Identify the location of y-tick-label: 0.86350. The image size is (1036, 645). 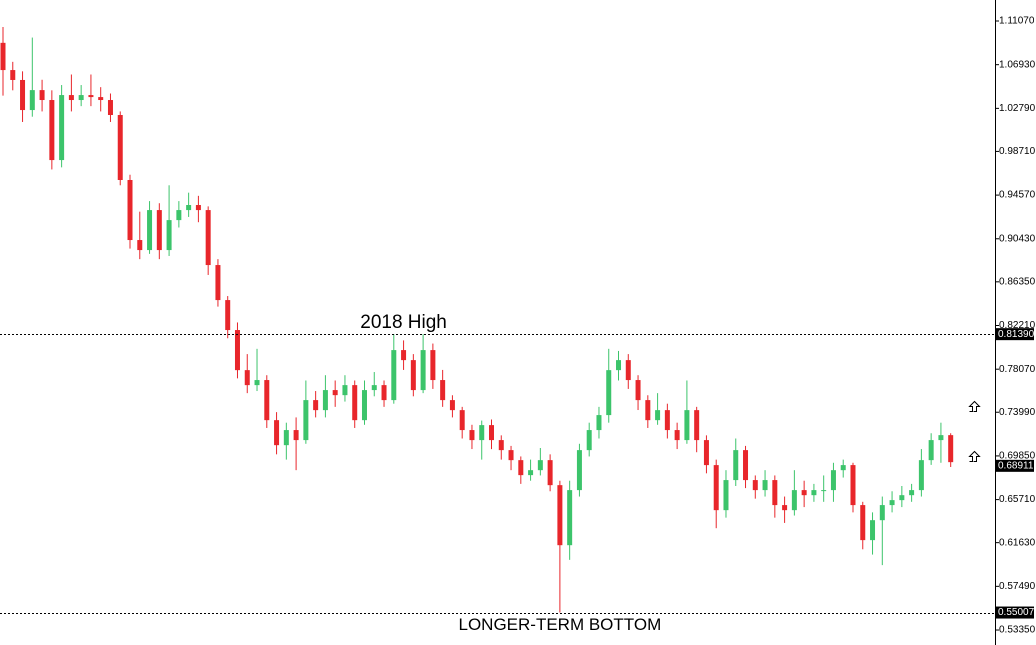
(1017, 281).